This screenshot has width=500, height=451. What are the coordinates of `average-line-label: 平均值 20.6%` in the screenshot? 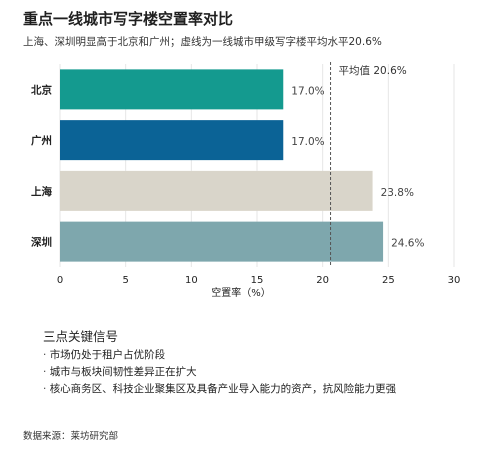 It's located at (373, 70).